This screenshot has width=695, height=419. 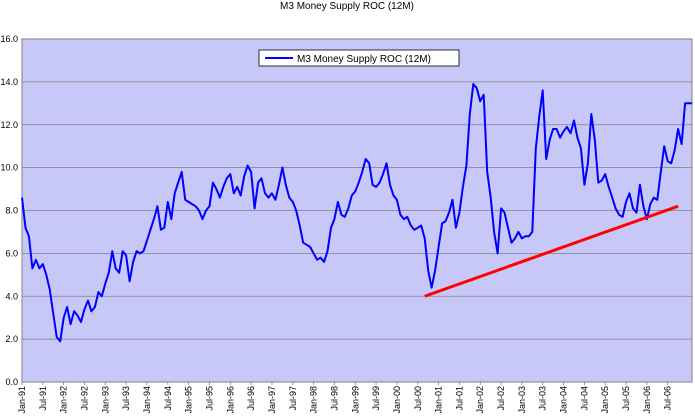 What do you see at coordinates (522, 400) in the screenshot?
I see `x-tick-label: Jan-03` at bounding box center [522, 400].